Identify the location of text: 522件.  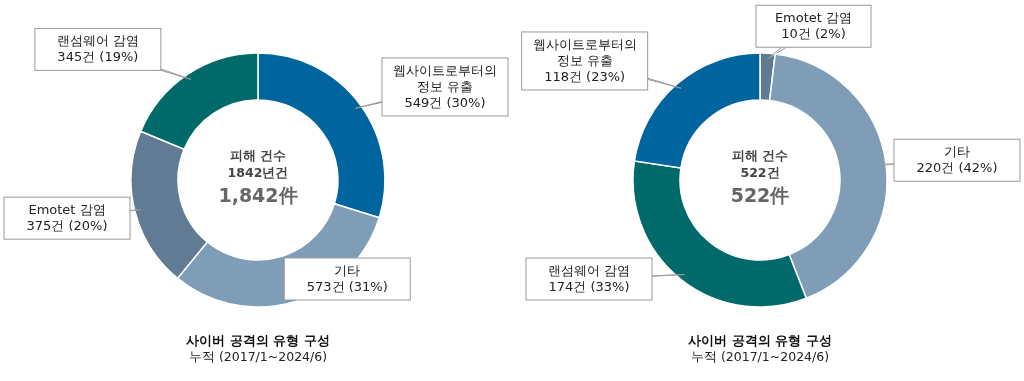
(760, 195).